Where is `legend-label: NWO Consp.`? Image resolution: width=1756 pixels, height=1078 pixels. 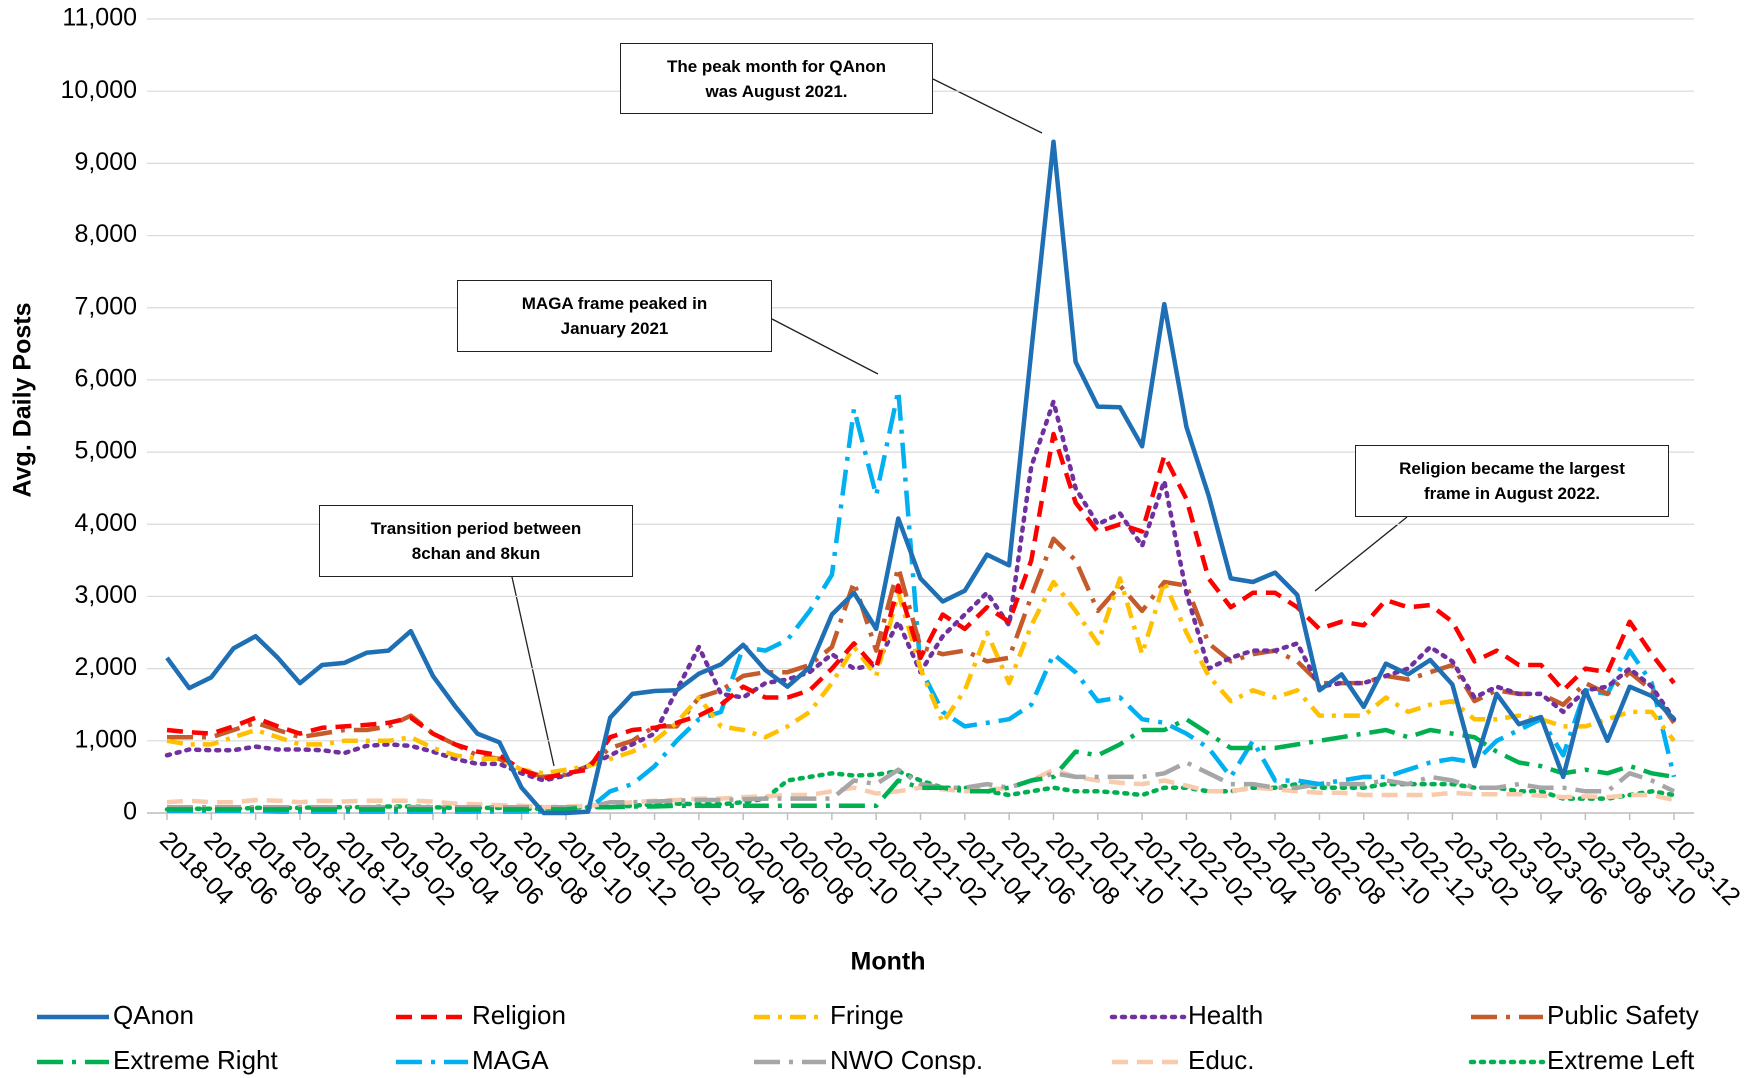 legend-label: NWO Consp. is located at coordinates (906, 1060).